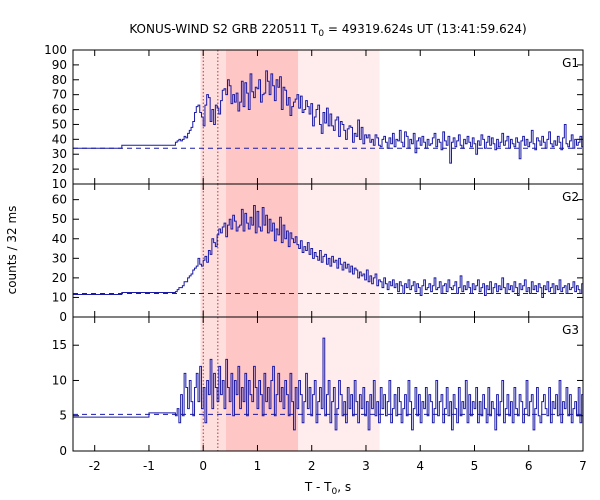 Image resolution: width=600 pixels, height=500 pixels. I want to click on y-tick-label: 5, so click(63, 416).